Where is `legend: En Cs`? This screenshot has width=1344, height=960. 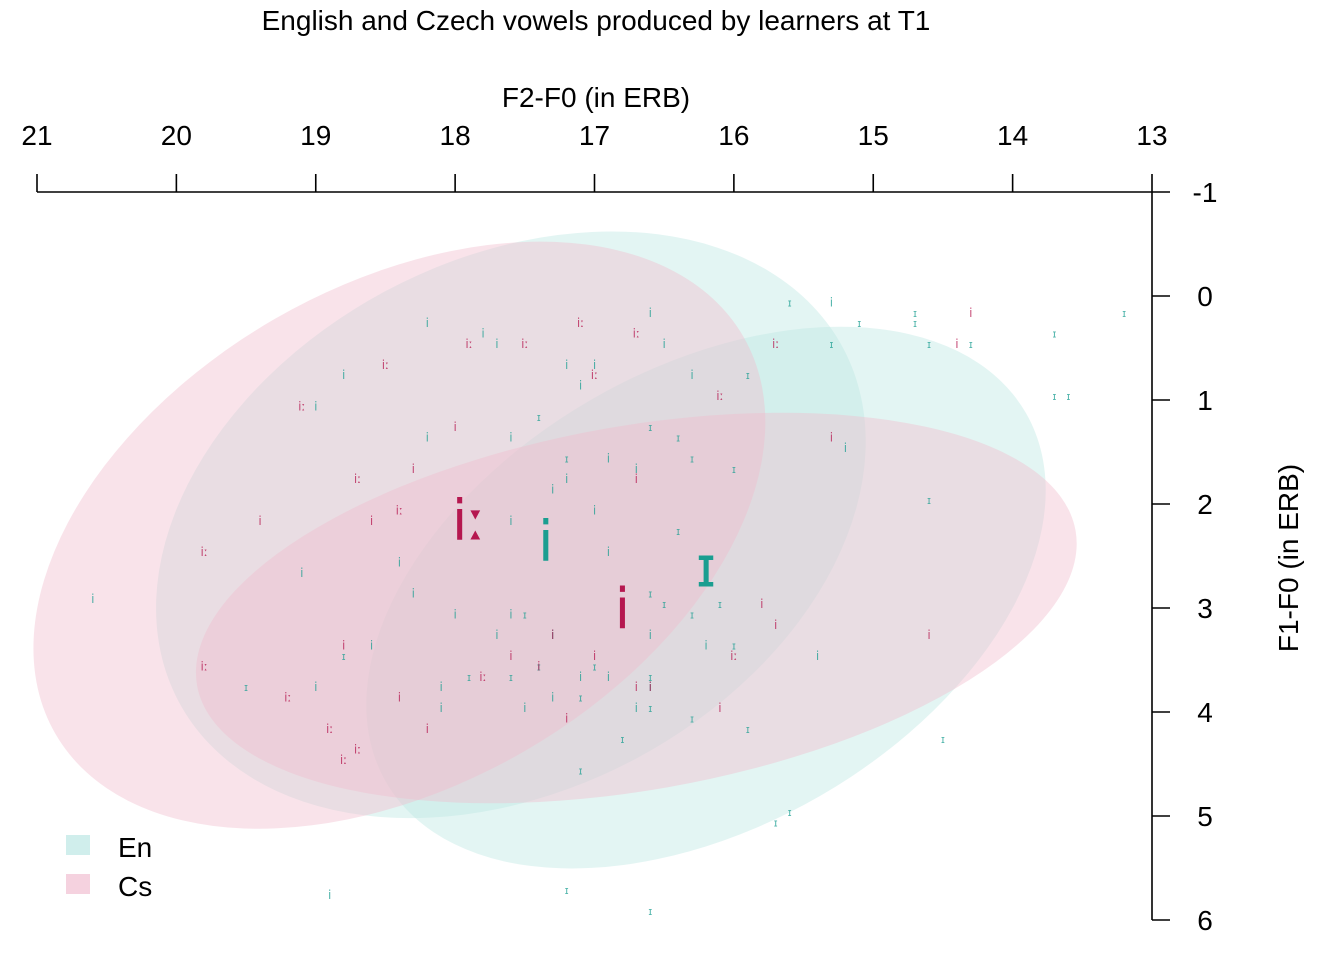 legend: En Cs is located at coordinates (109, 867).